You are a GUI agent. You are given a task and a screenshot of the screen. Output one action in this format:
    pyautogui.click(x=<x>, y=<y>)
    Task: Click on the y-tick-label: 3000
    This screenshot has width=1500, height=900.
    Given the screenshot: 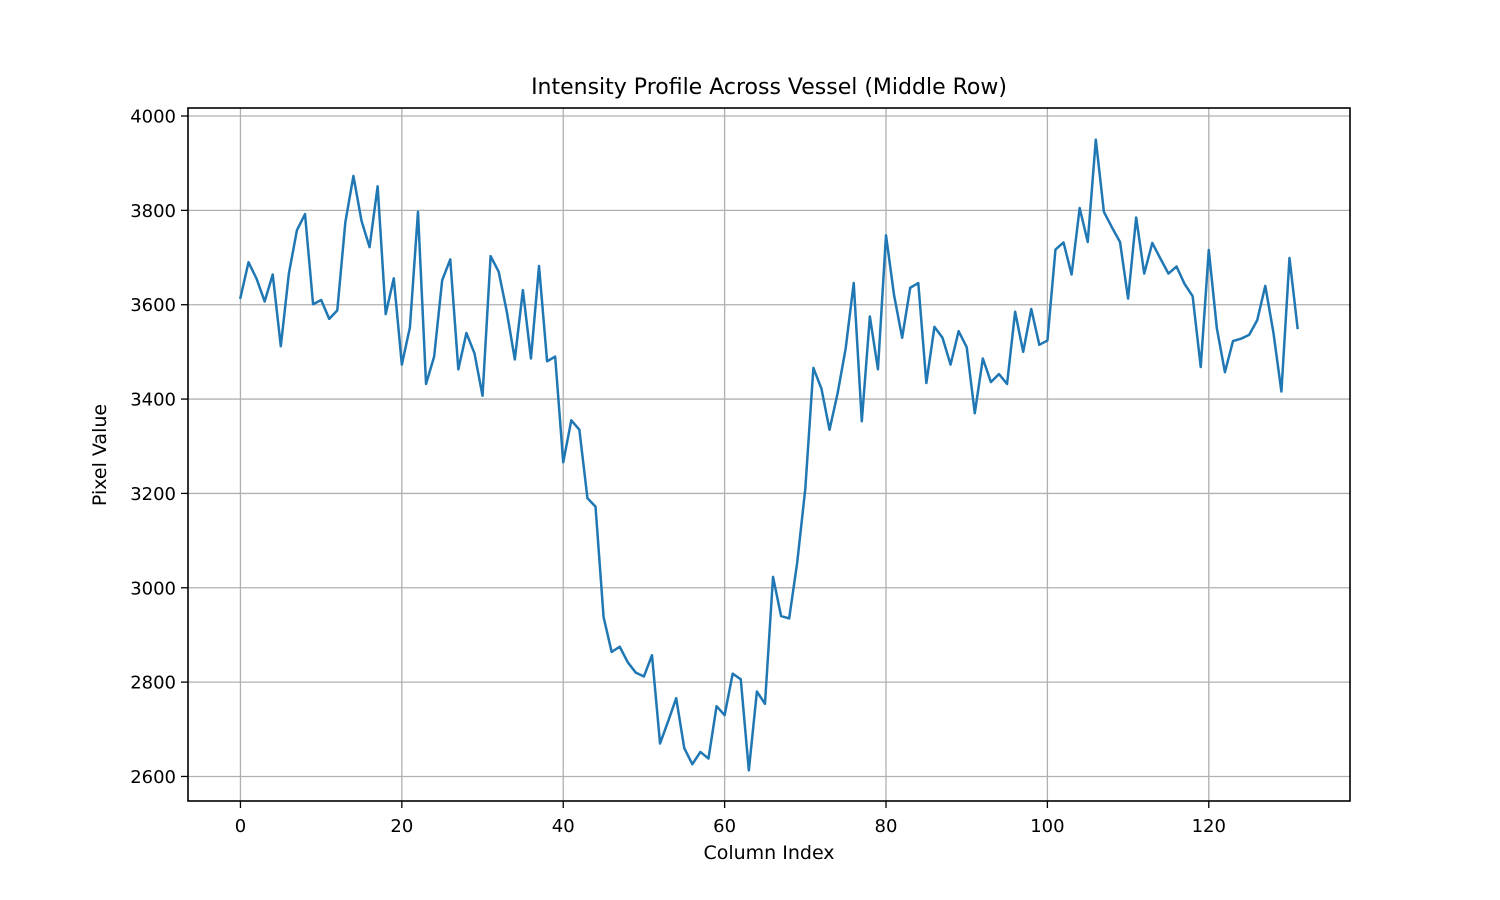 What is the action you would take?
    pyautogui.click(x=153, y=588)
    